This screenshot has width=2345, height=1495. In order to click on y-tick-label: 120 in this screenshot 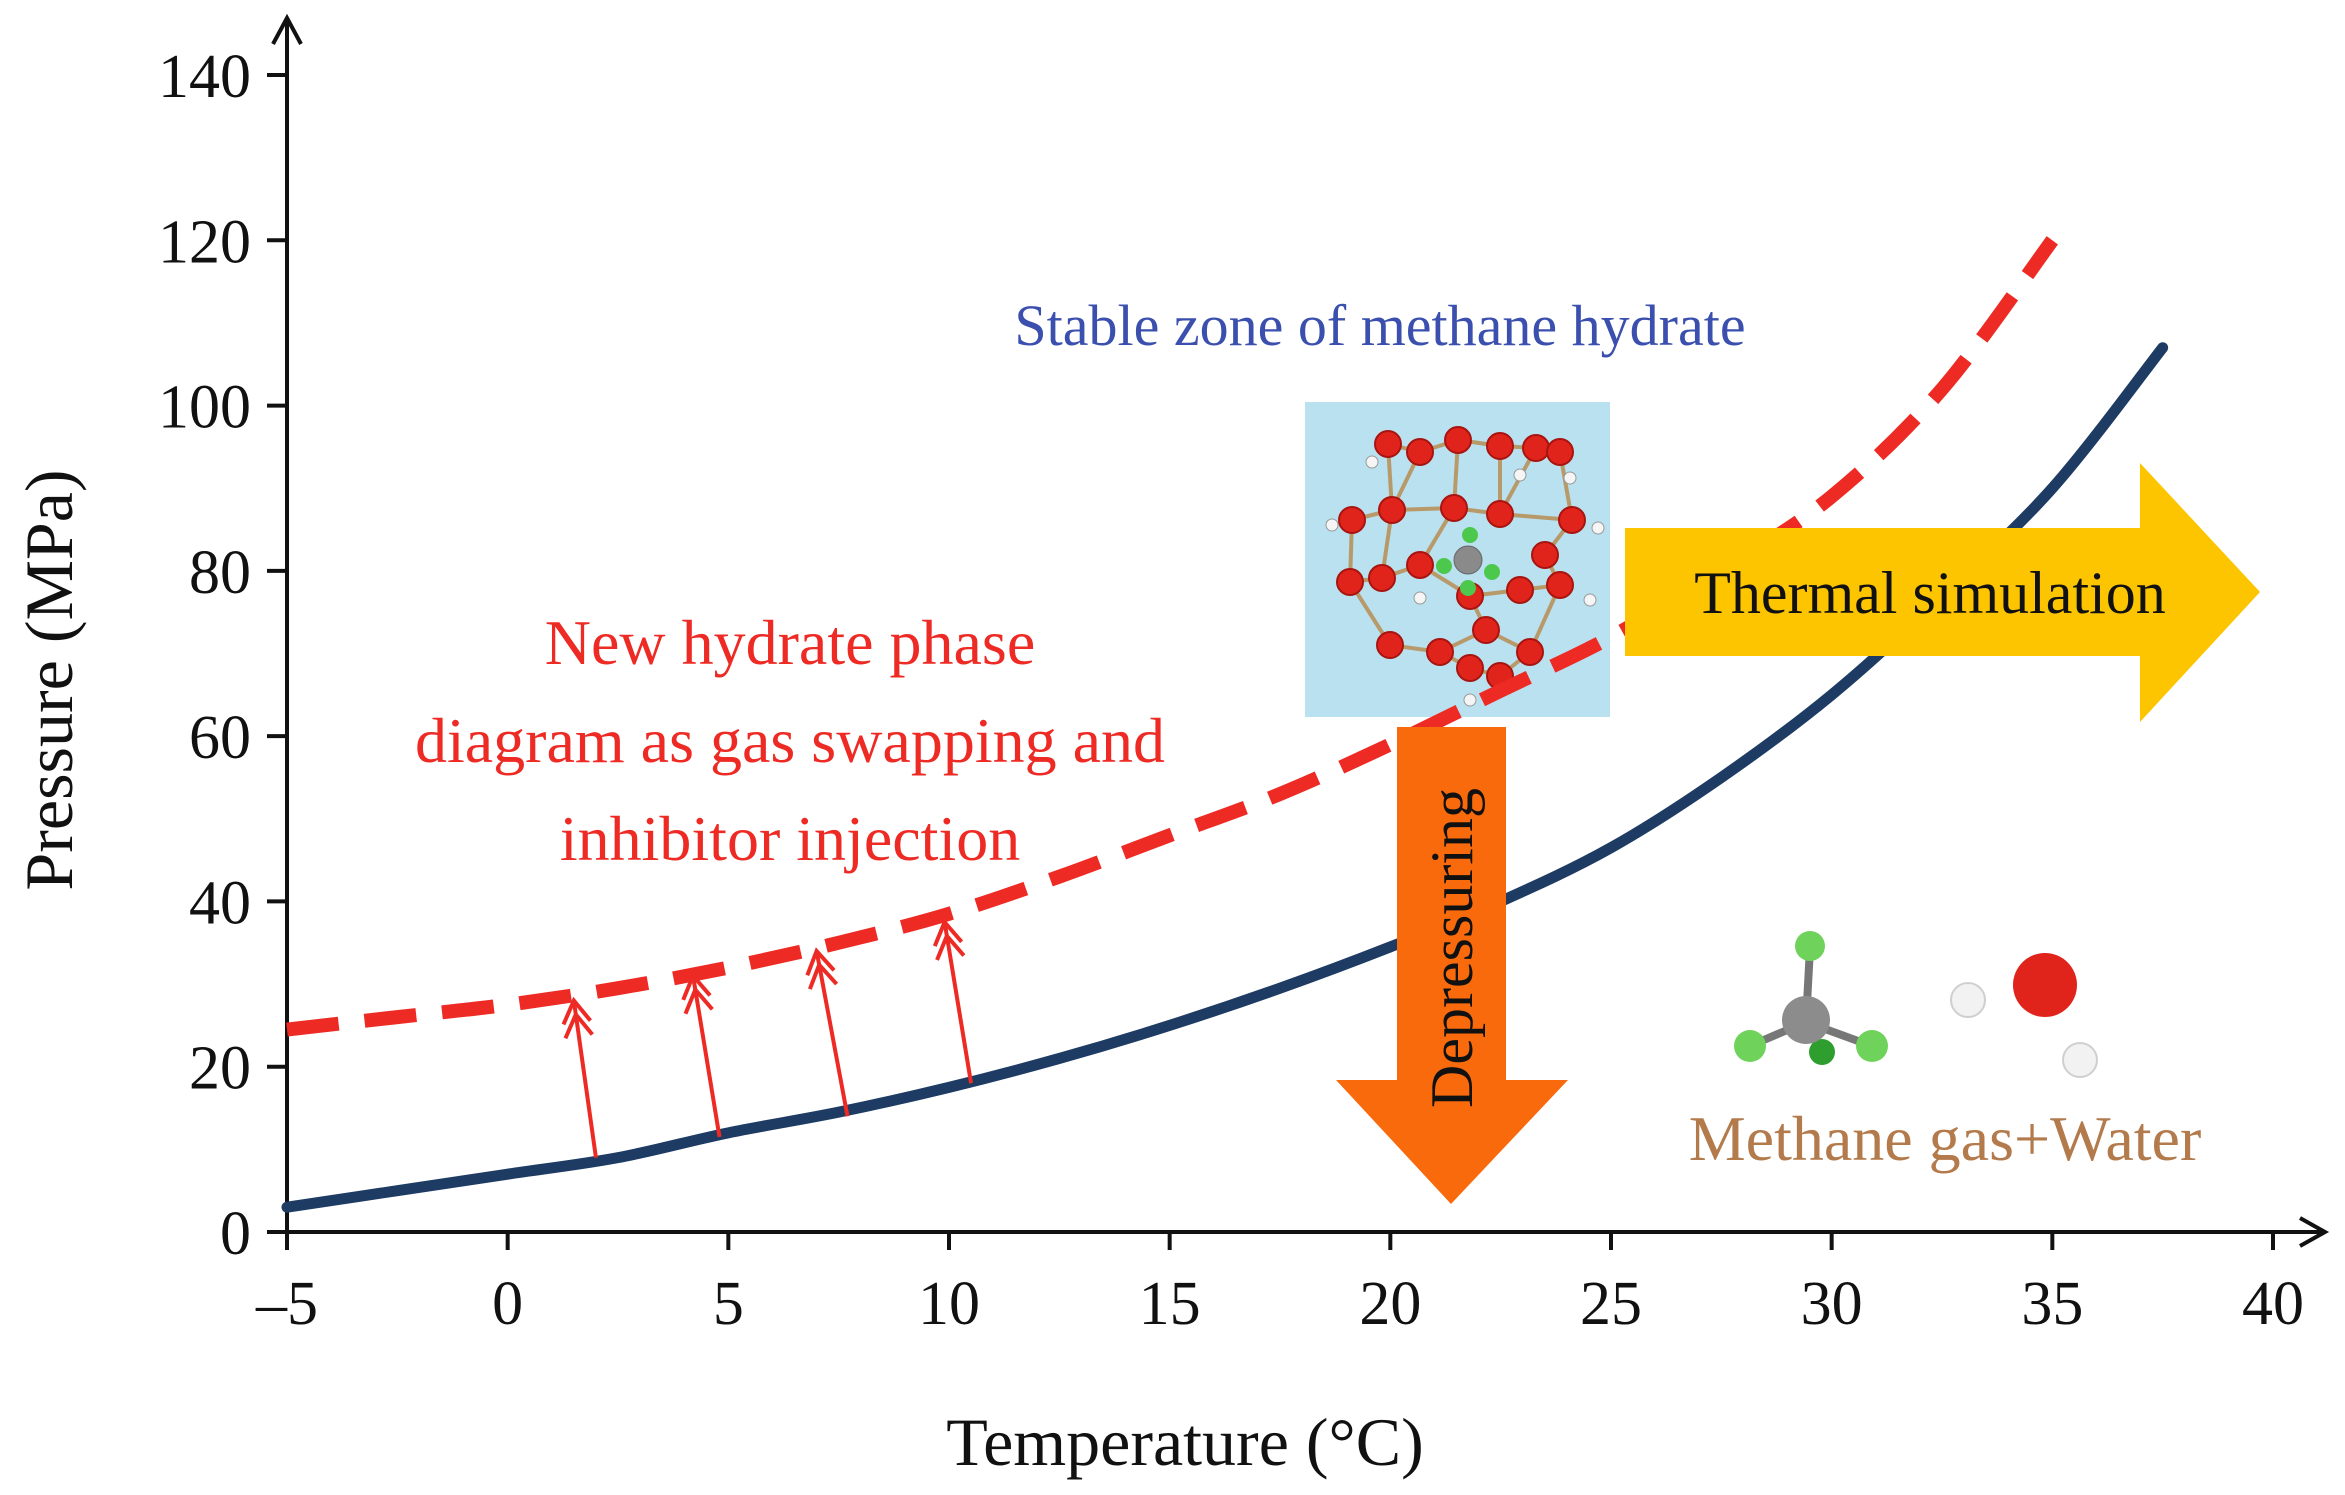, I will do `click(204, 242)`.